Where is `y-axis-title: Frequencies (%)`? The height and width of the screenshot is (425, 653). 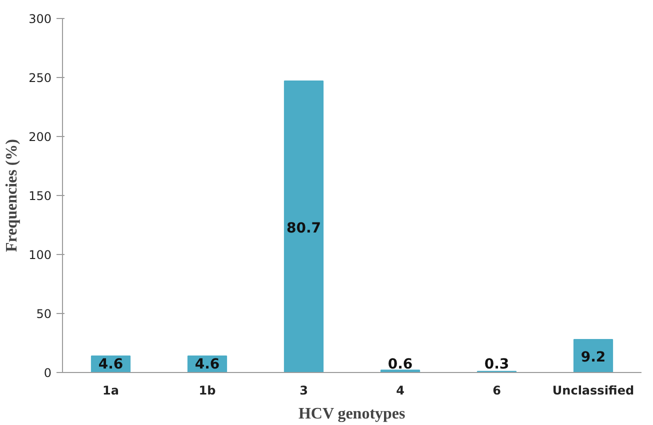
y-axis-title: Frequencies (%) is located at coordinates (12, 195).